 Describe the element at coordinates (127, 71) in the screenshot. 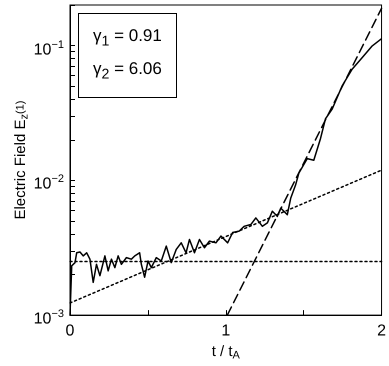

I see `annotation: γ$_{2}$ = 6.06` at that location.